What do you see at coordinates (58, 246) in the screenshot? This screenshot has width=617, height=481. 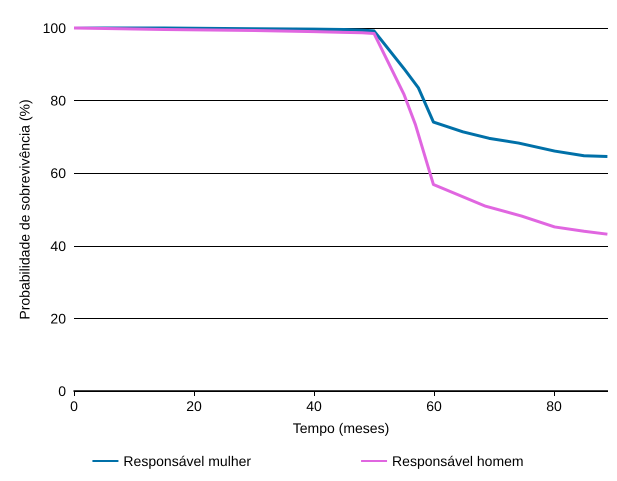 I see `y-tick-label: 40` at bounding box center [58, 246].